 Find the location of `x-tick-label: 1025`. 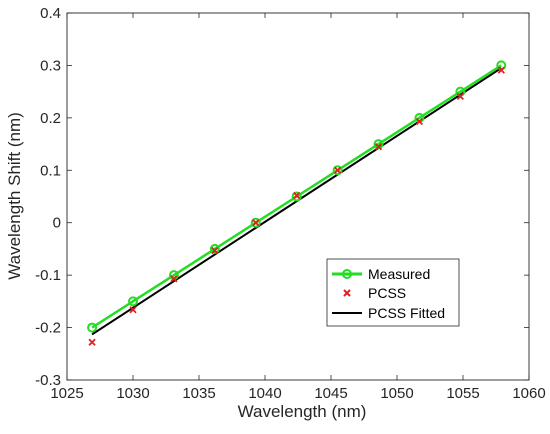

x-tick-label: 1025 is located at coordinates (66, 393).